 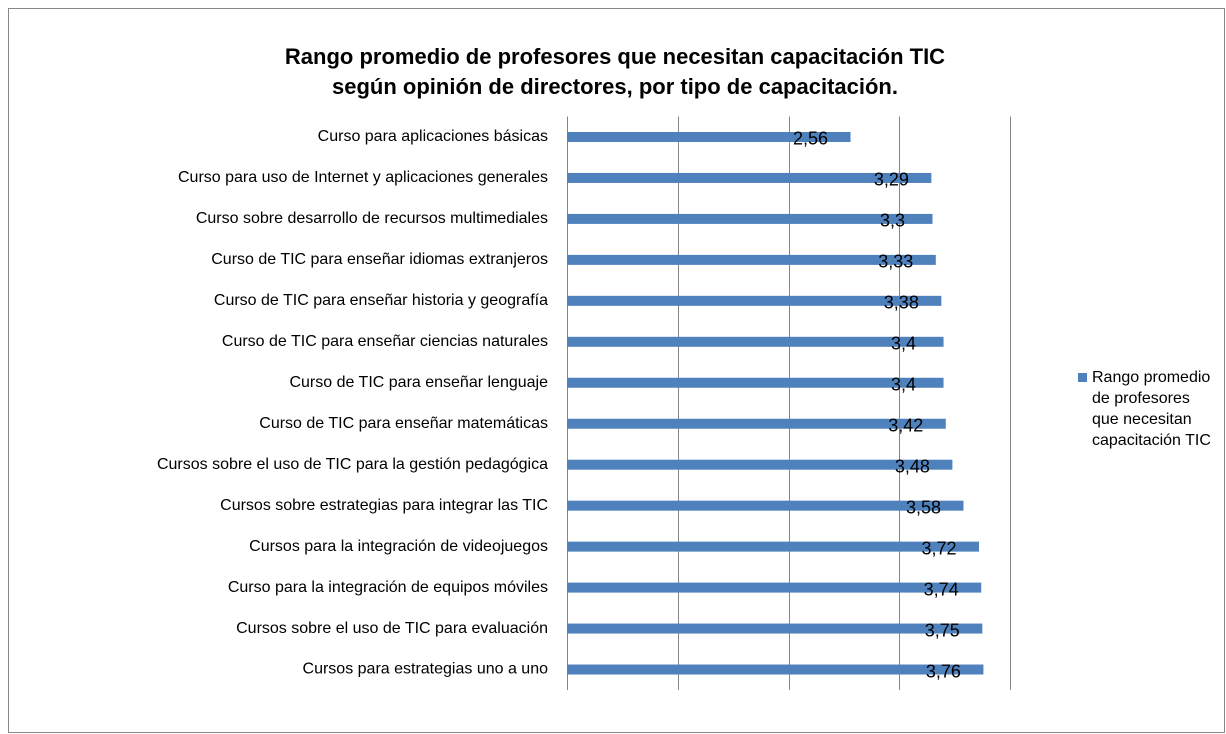 What do you see at coordinates (891, 180) in the screenshot?
I see `data-label: 3,29` at bounding box center [891, 180].